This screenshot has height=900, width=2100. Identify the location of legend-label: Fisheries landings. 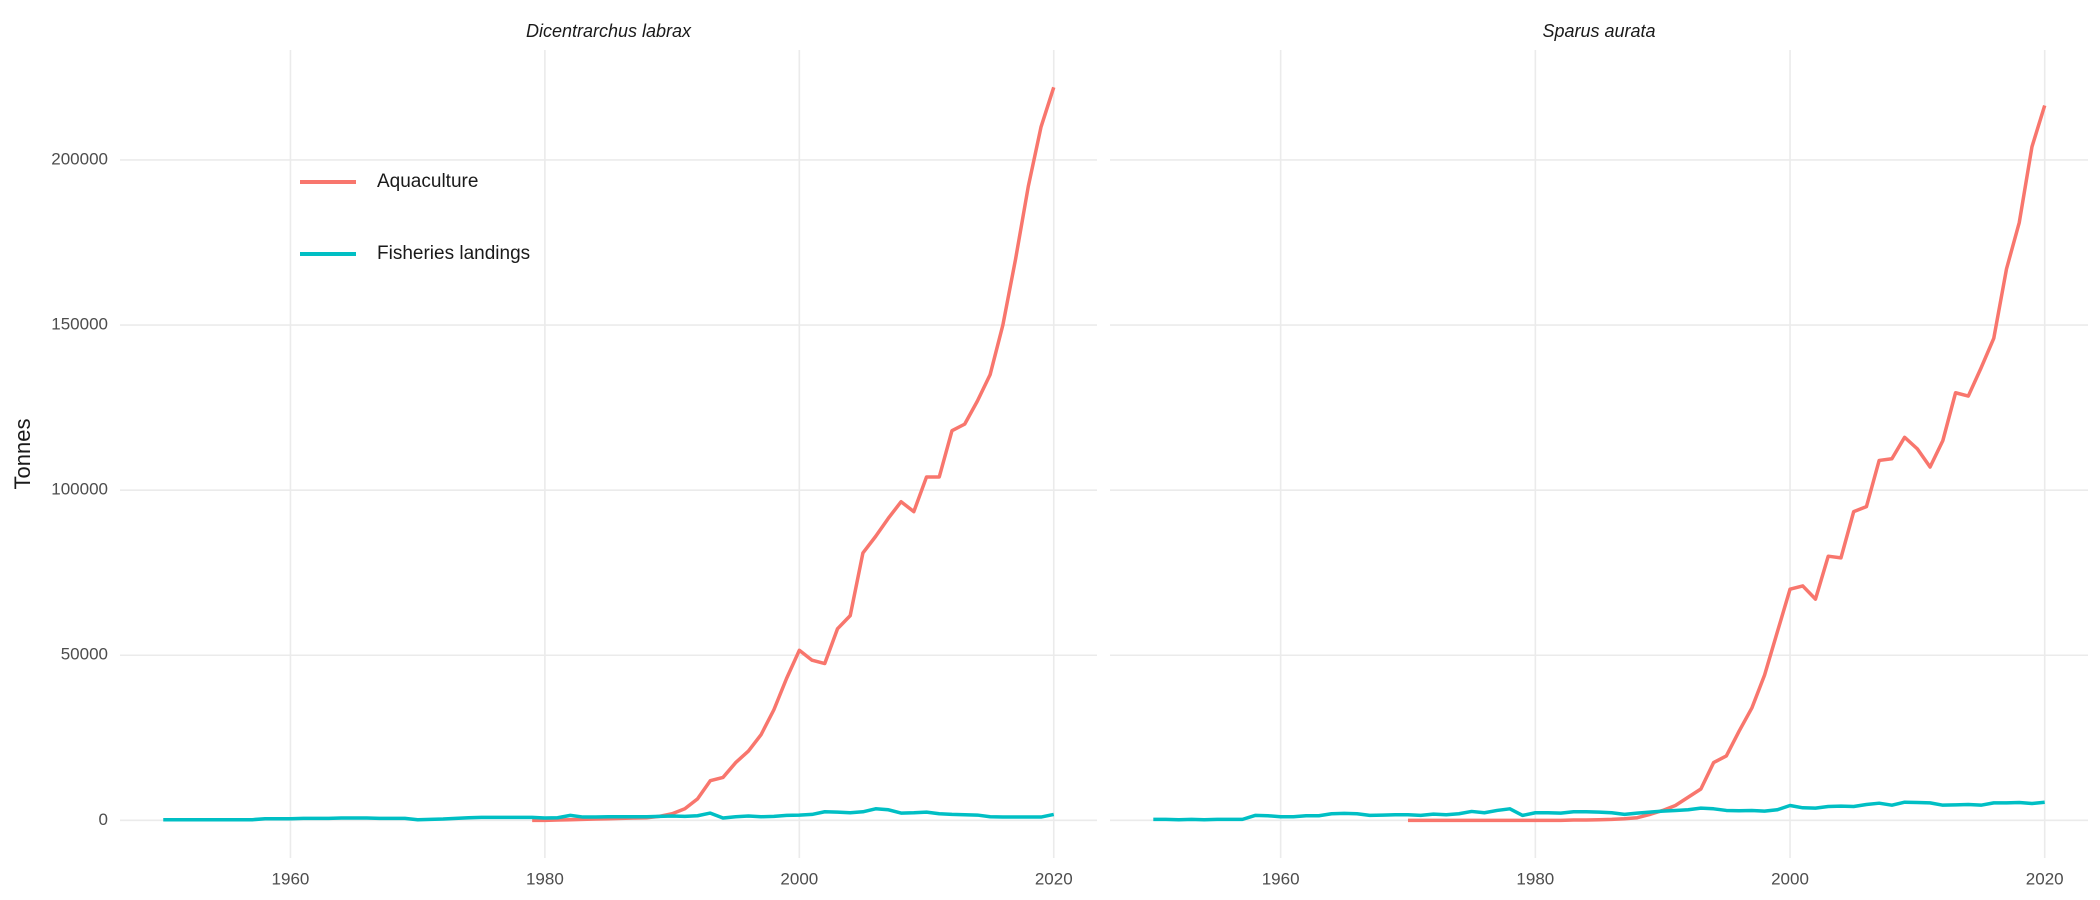
(453, 253).